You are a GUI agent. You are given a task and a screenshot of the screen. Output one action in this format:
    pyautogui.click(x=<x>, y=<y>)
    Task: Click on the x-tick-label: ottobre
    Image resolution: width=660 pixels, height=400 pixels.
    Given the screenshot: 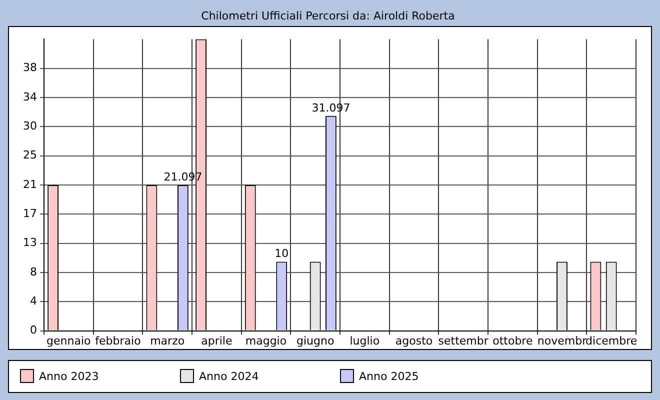 What is the action you would take?
    pyautogui.click(x=512, y=341)
    